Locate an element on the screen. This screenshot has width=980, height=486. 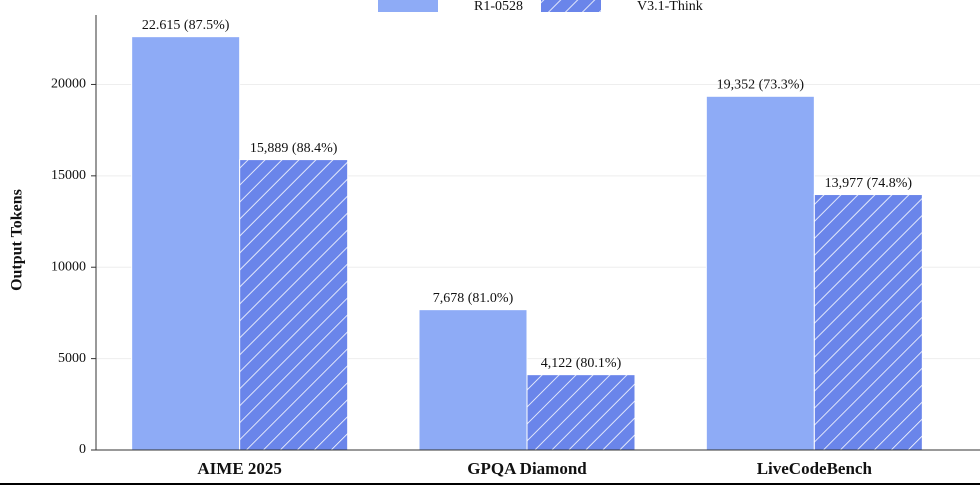
value-label: 15,889 (88.4%) is located at coordinates (294, 148).